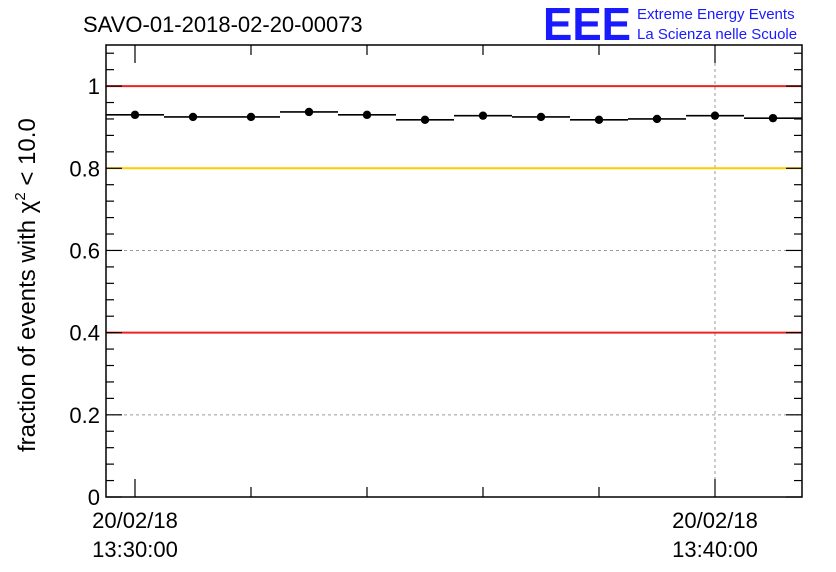 The height and width of the screenshot is (572, 836). Describe the element at coordinates (94, 86) in the screenshot. I see `y-tick-label: 1` at that location.